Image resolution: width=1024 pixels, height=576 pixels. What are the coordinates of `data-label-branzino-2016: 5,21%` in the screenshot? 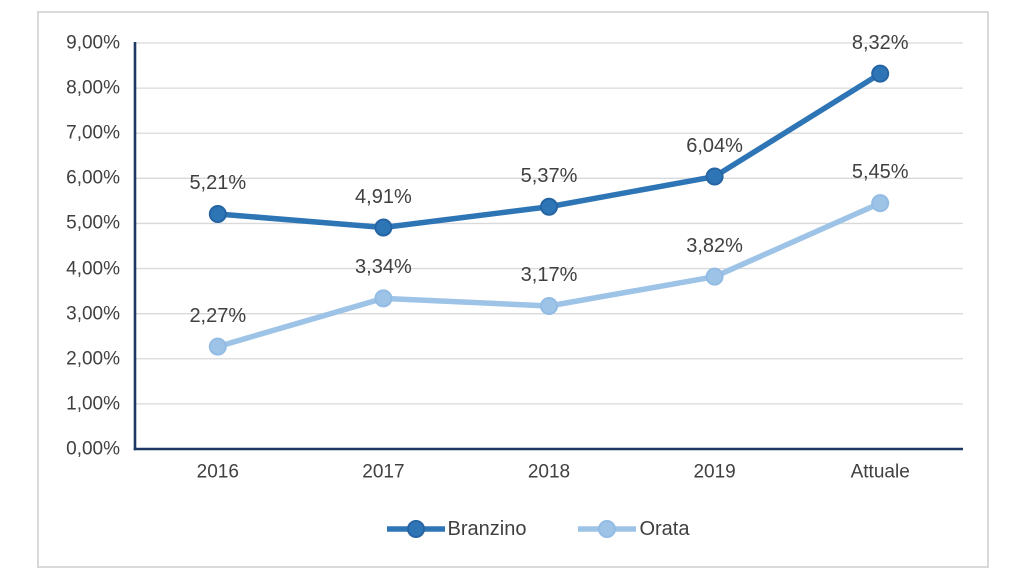 It's located at (218, 182).